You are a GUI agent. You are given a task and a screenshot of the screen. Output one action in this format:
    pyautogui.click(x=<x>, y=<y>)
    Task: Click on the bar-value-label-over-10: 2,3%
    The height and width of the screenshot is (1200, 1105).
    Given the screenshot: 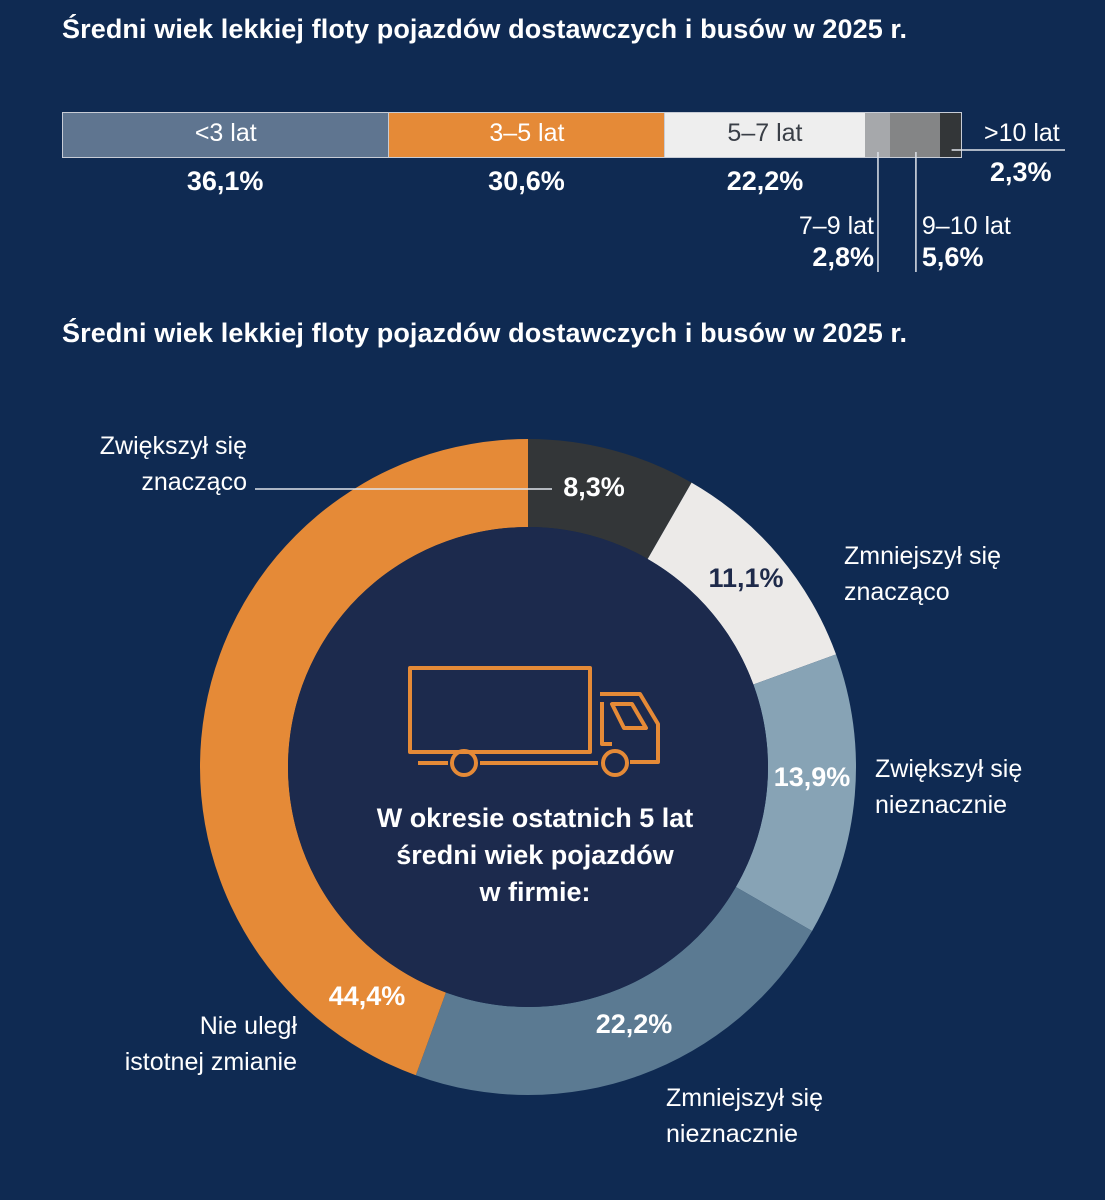 What is the action you would take?
    pyautogui.click(x=1021, y=172)
    